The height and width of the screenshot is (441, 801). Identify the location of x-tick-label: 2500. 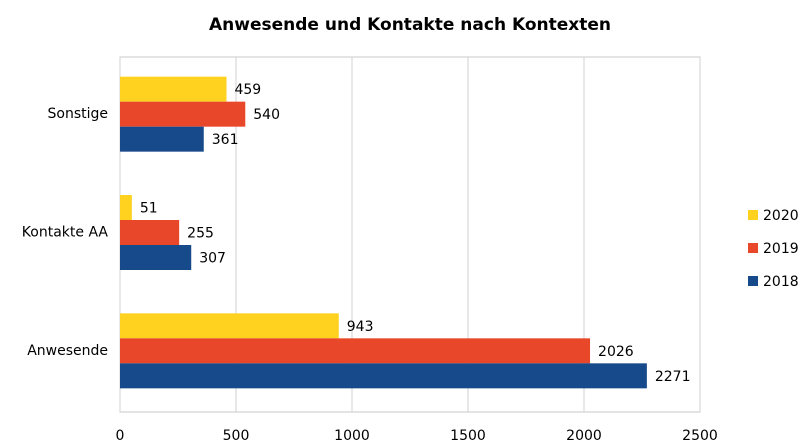
(700, 434).